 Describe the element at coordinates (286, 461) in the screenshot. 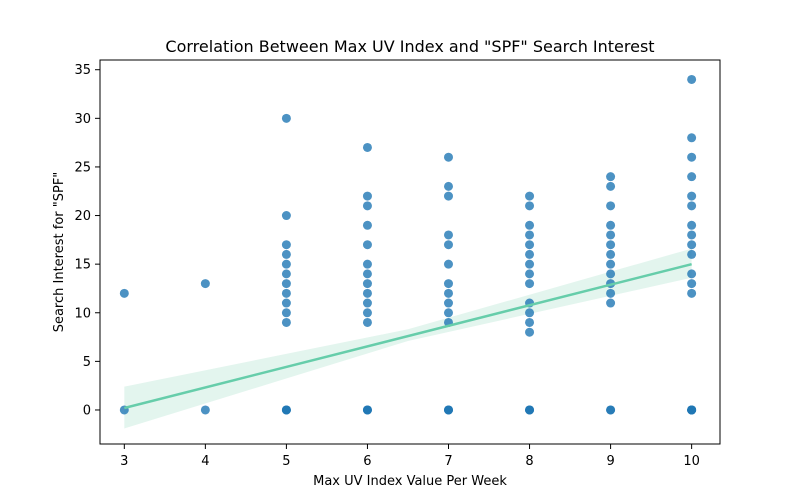

I see `x-tick-label: 5` at that location.